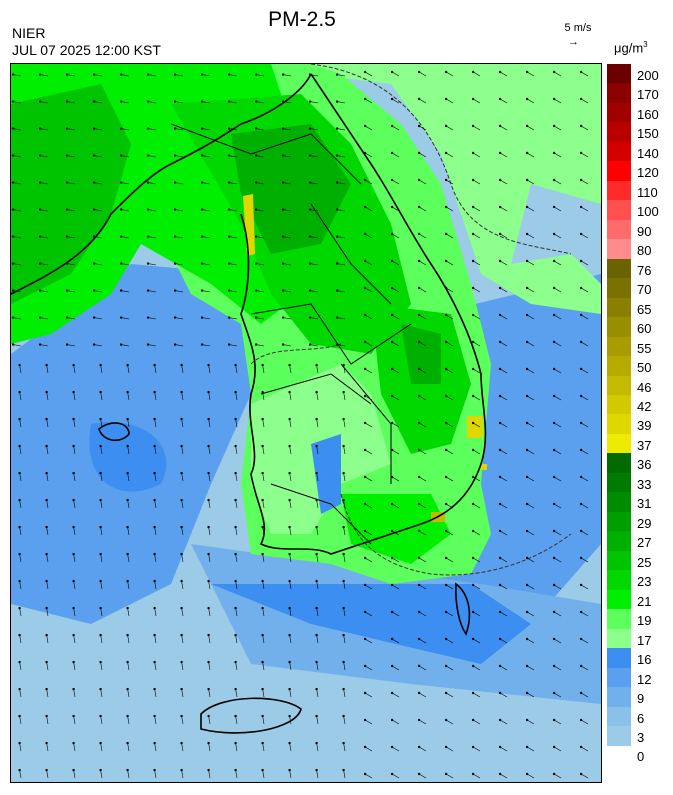 Image resolution: width=673 pixels, height=795 pixels. Describe the element at coordinates (648, 95) in the screenshot. I see `colorbar-tick-label: 170` at that location.